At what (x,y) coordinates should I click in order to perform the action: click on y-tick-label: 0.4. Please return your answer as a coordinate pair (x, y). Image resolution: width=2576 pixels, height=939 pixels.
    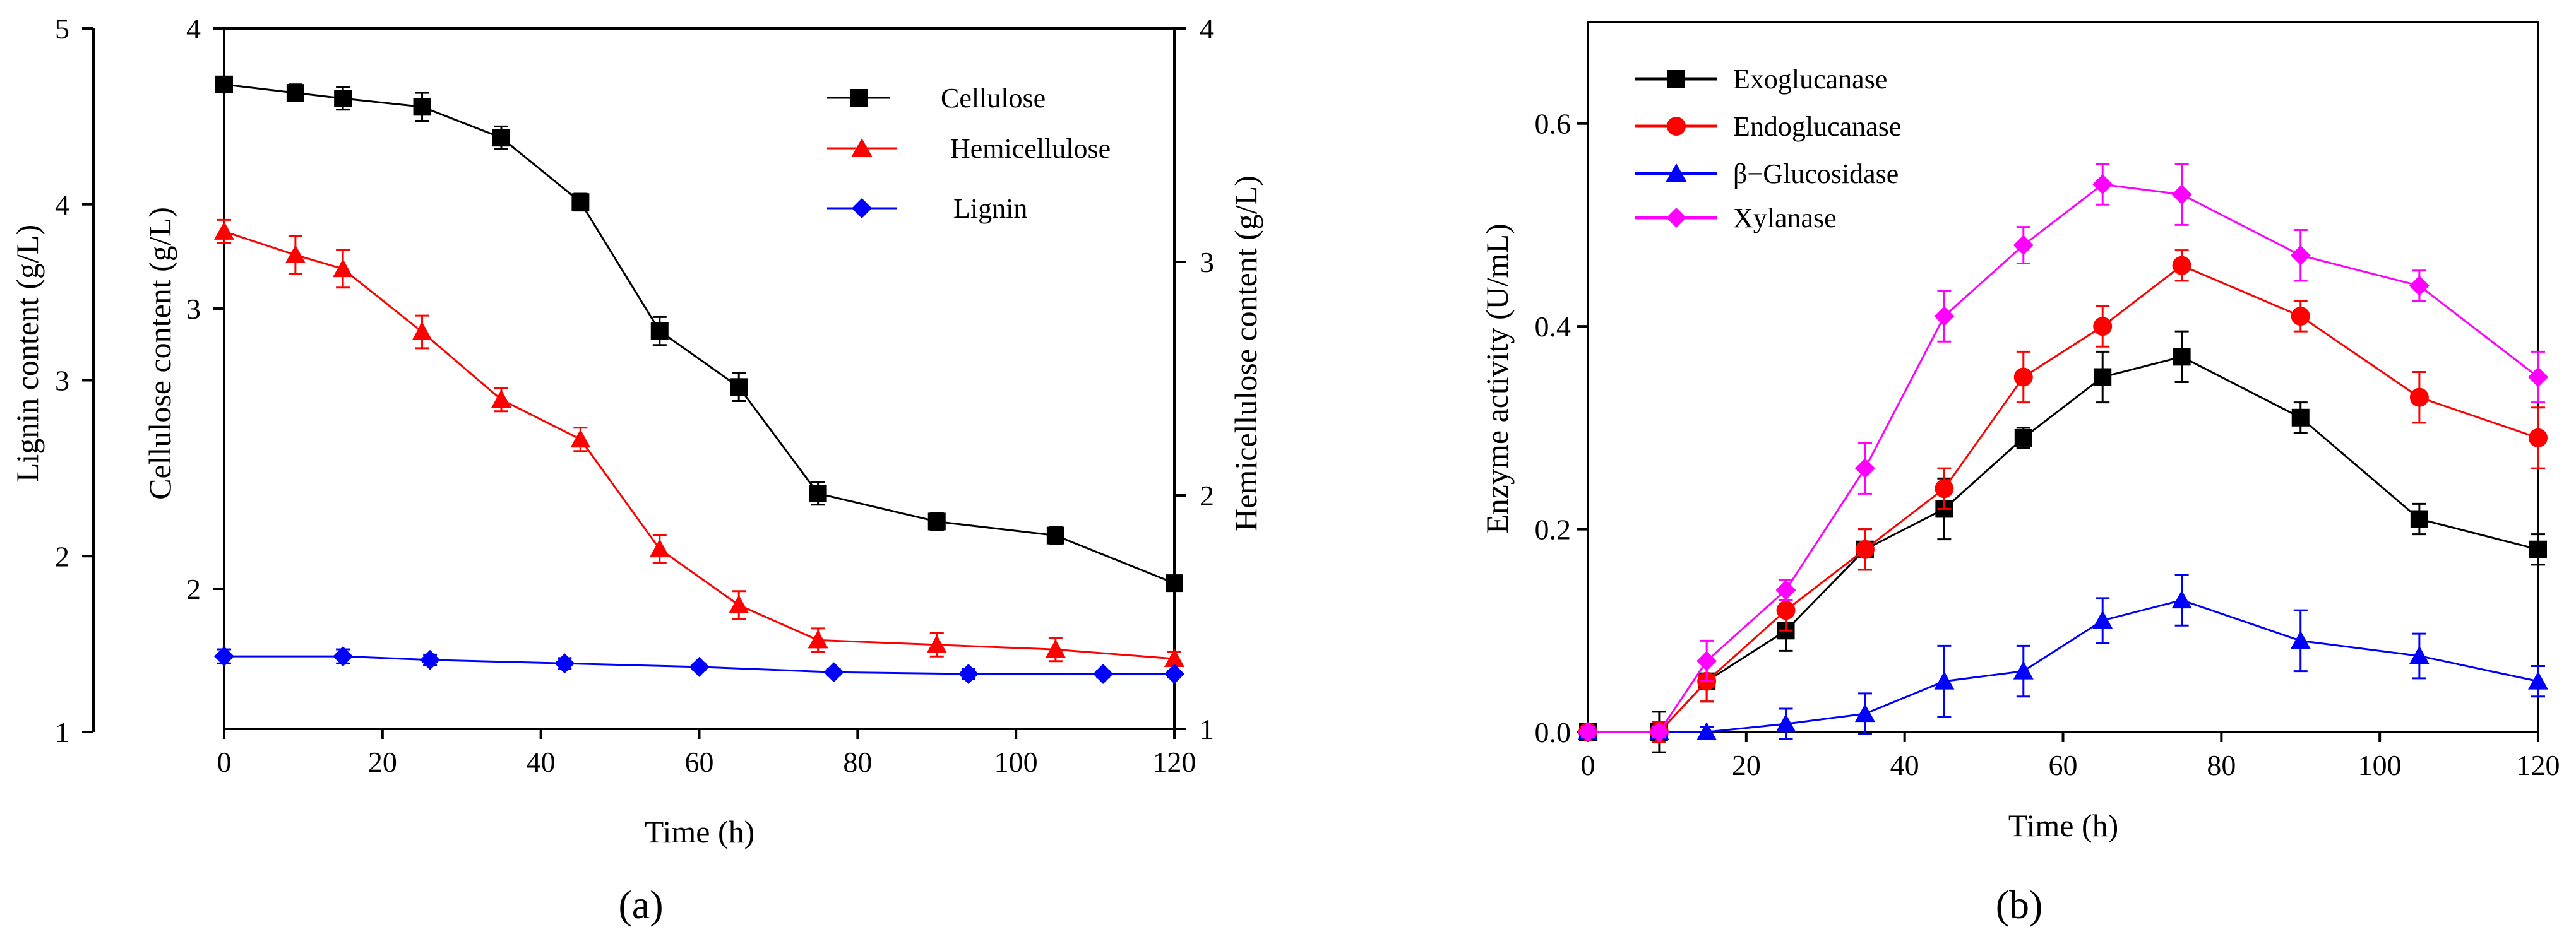
    Looking at the image, I should click on (1553, 326).